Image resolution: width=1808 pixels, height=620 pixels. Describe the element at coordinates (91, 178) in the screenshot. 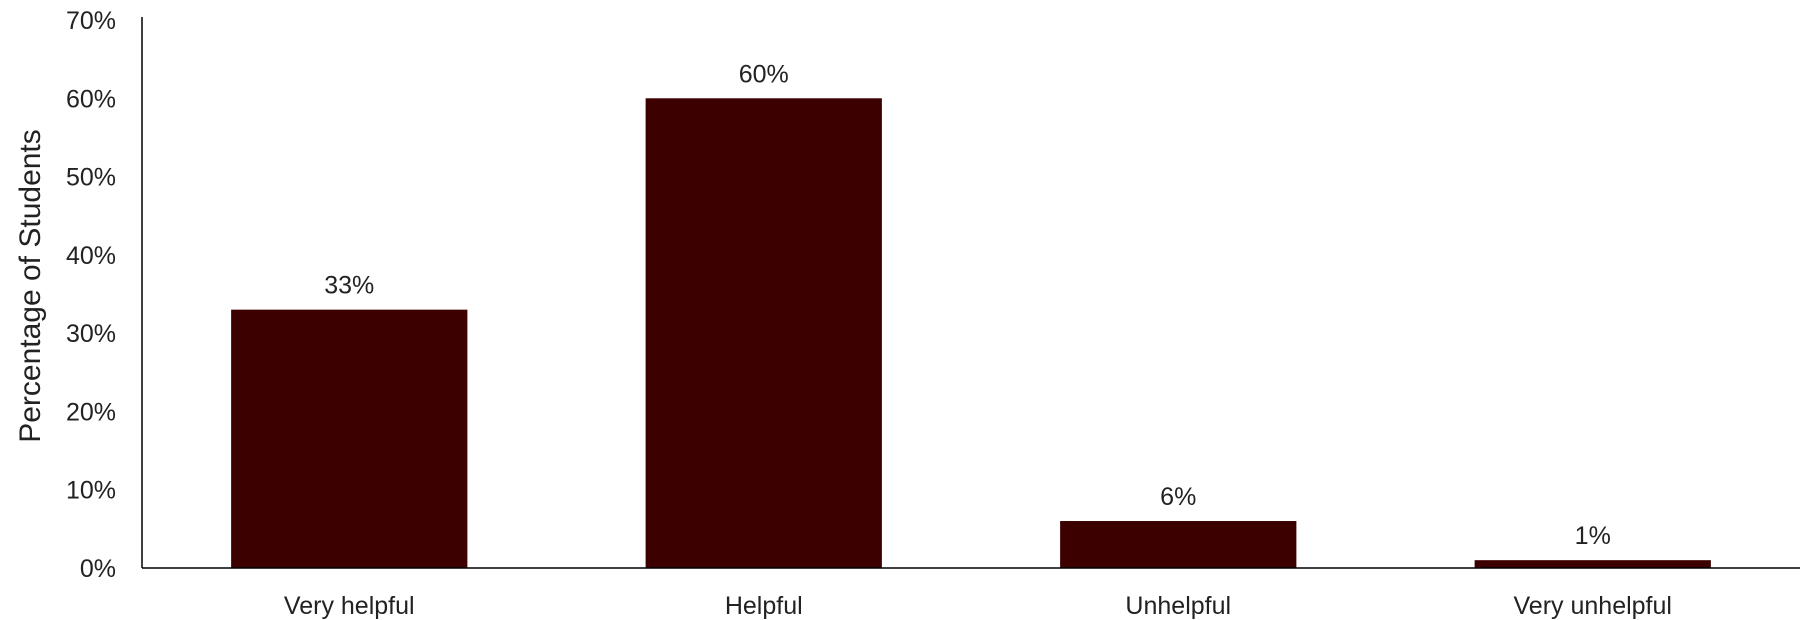

I see `y-tick-label: 50%` at that location.